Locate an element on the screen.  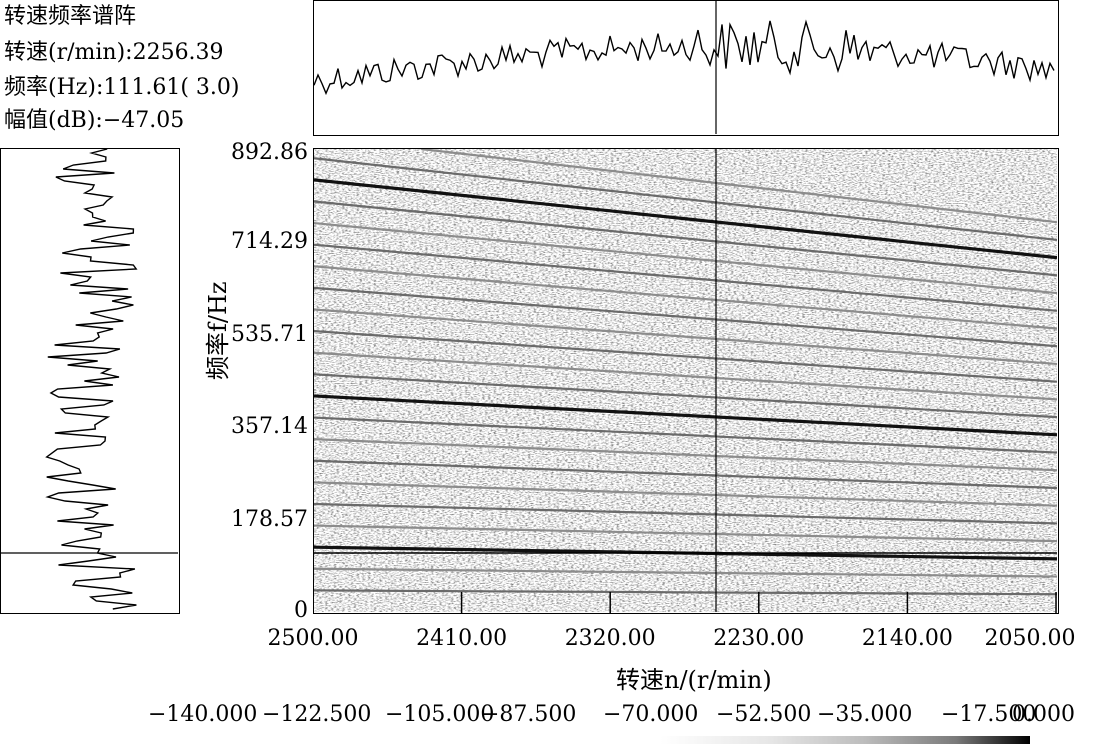
speed-slice-plot is located at coordinates (684, 67).